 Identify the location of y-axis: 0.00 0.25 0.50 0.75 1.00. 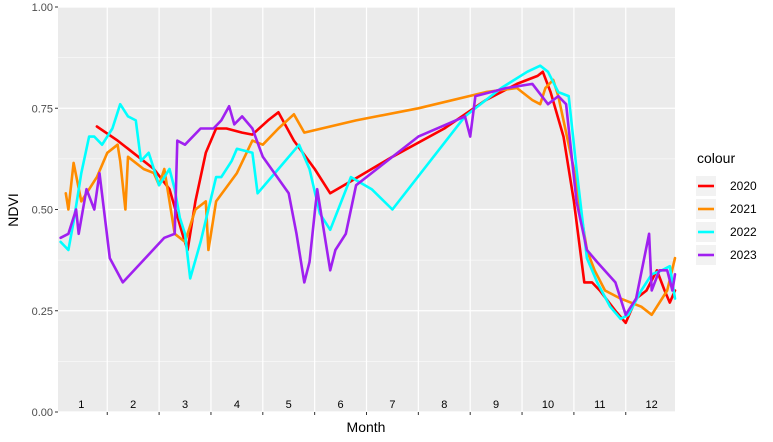
(45, 210).